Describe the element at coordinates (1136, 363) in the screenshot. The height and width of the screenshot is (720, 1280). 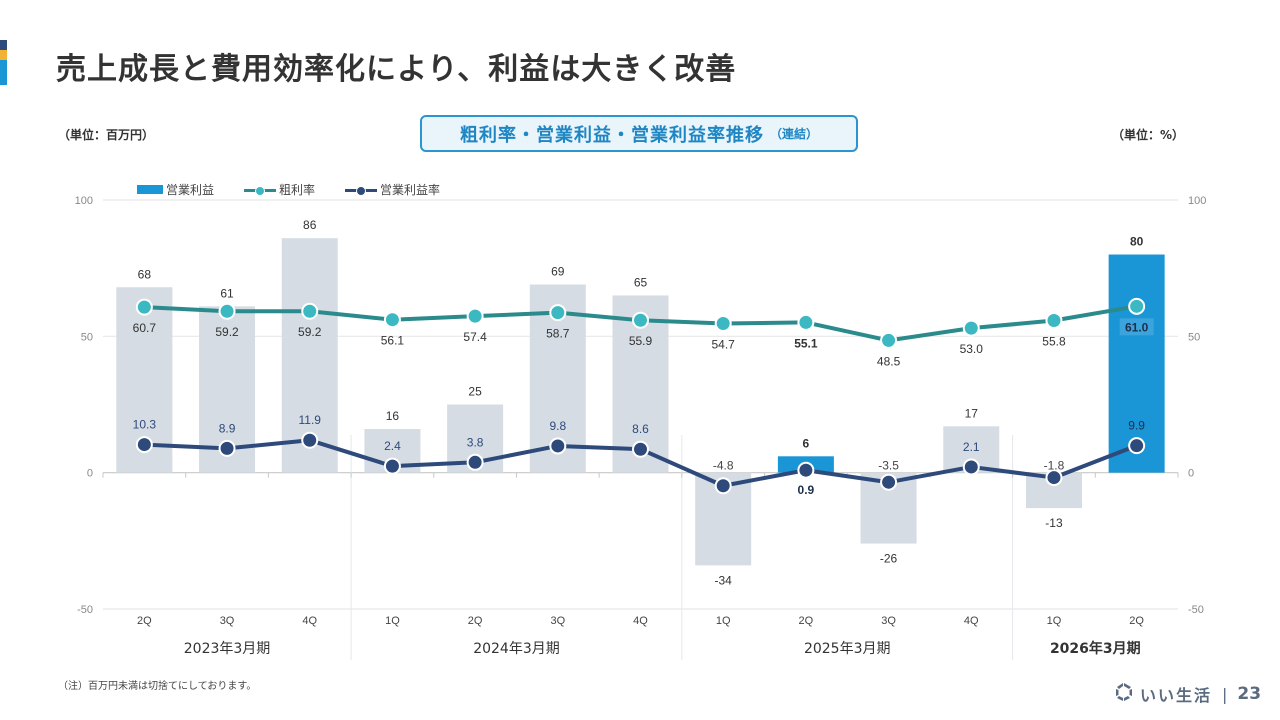
I see `bar-operating-profit` at that location.